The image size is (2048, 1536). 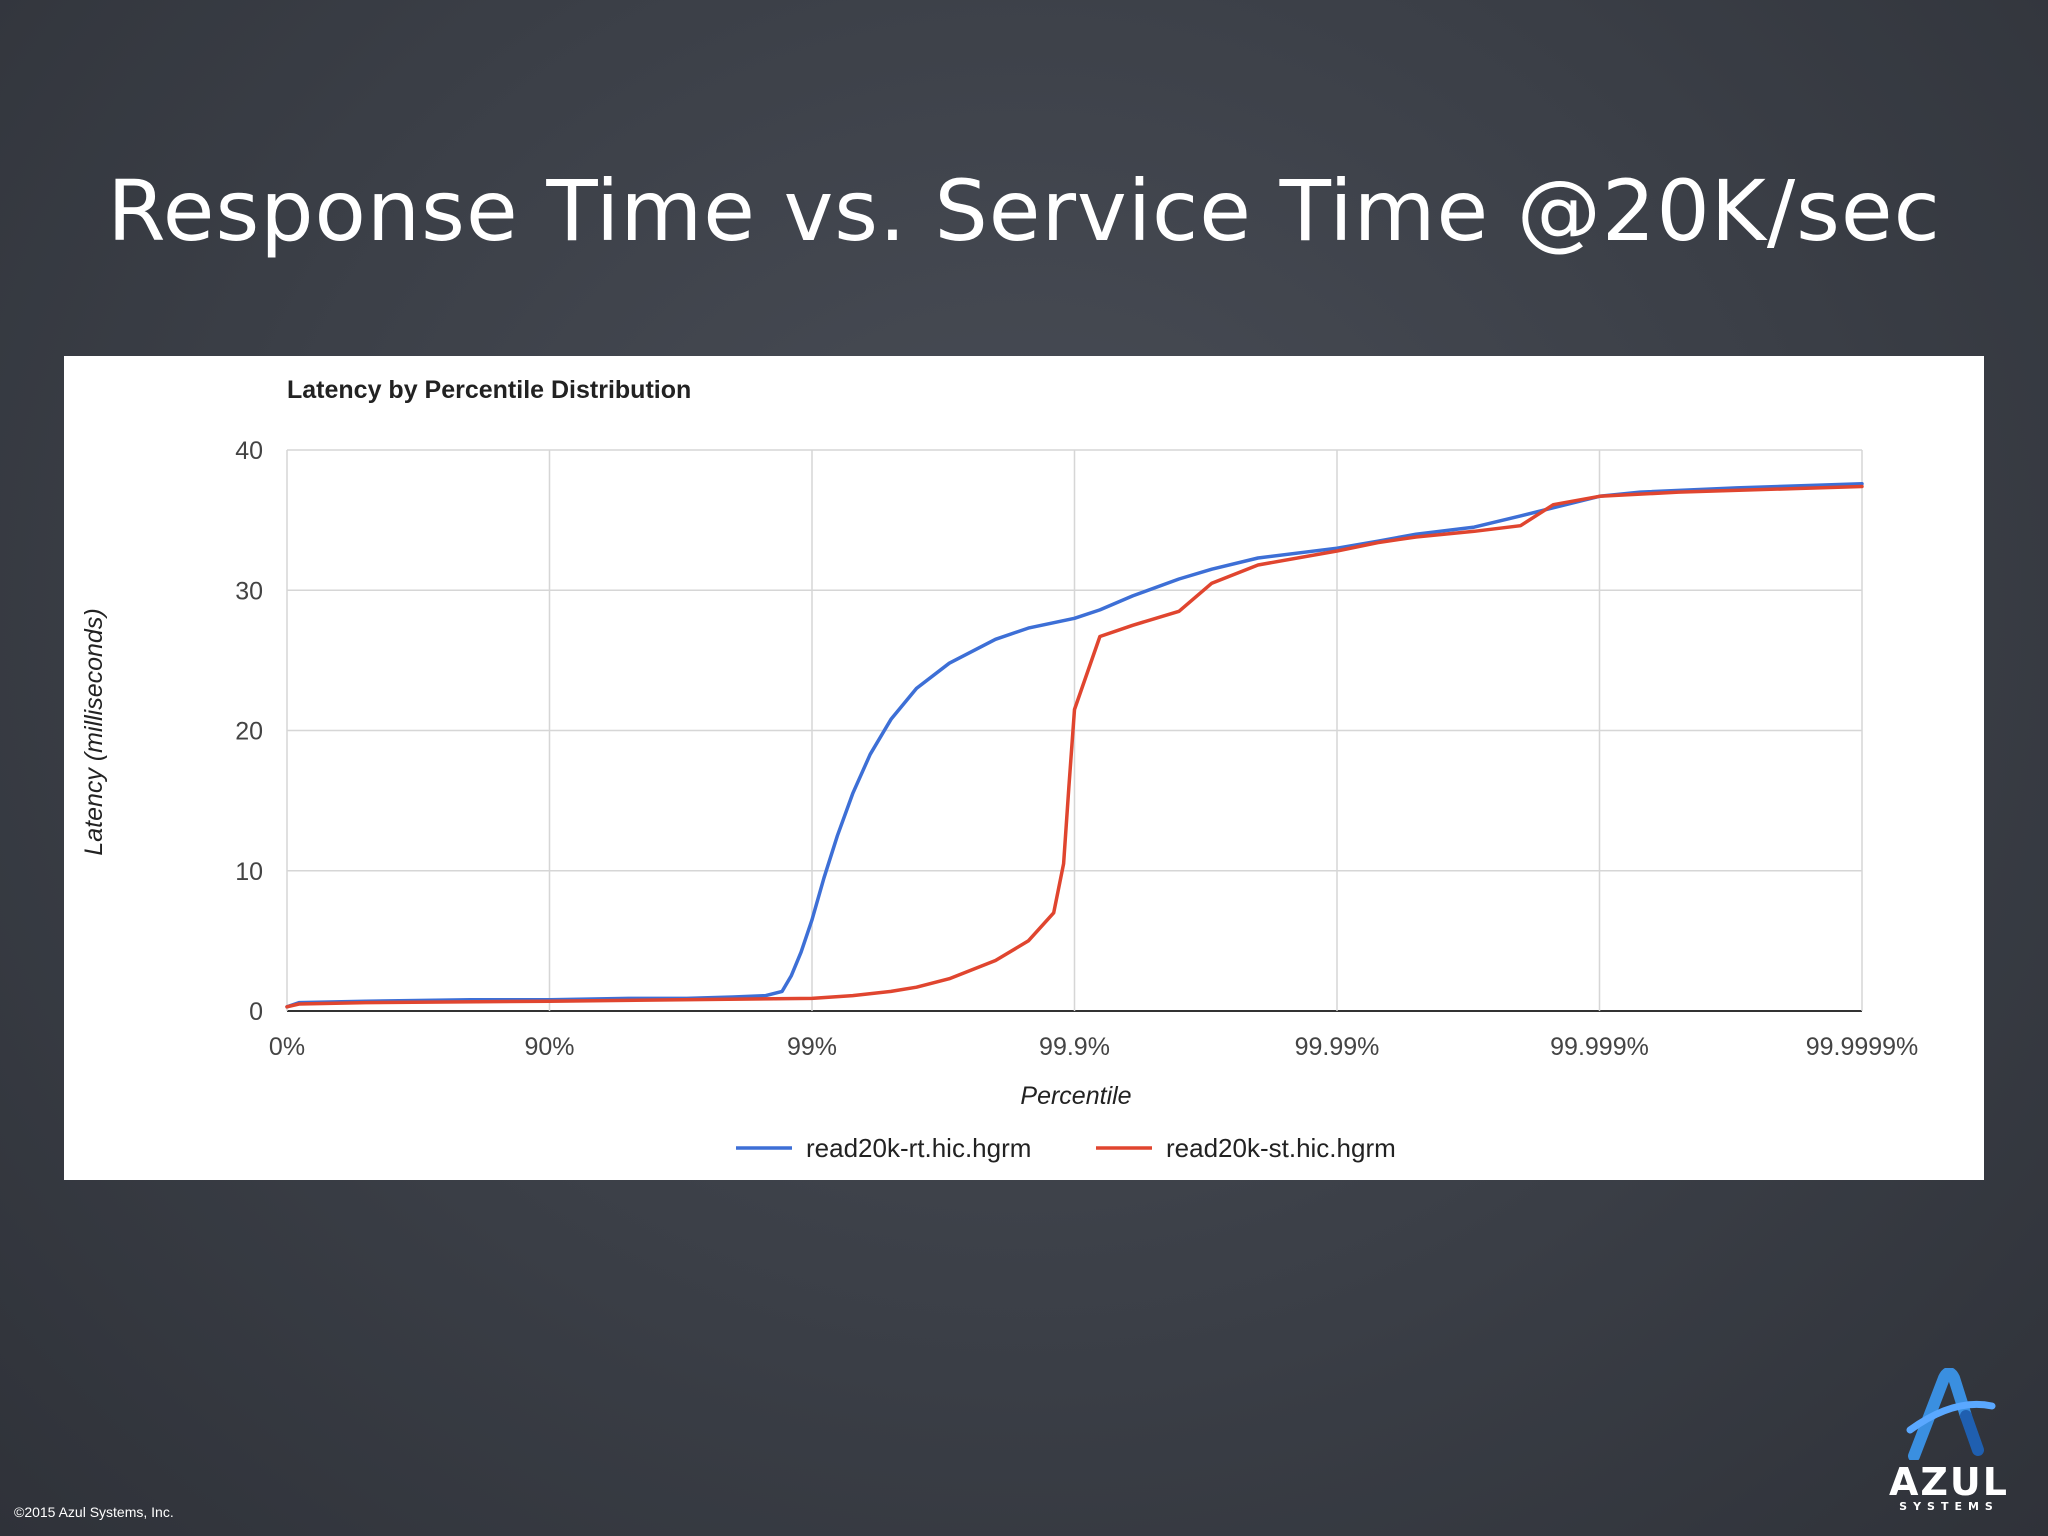 What do you see at coordinates (1074, 1047) in the screenshot?
I see `x-tick-label: 99.9%` at bounding box center [1074, 1047].